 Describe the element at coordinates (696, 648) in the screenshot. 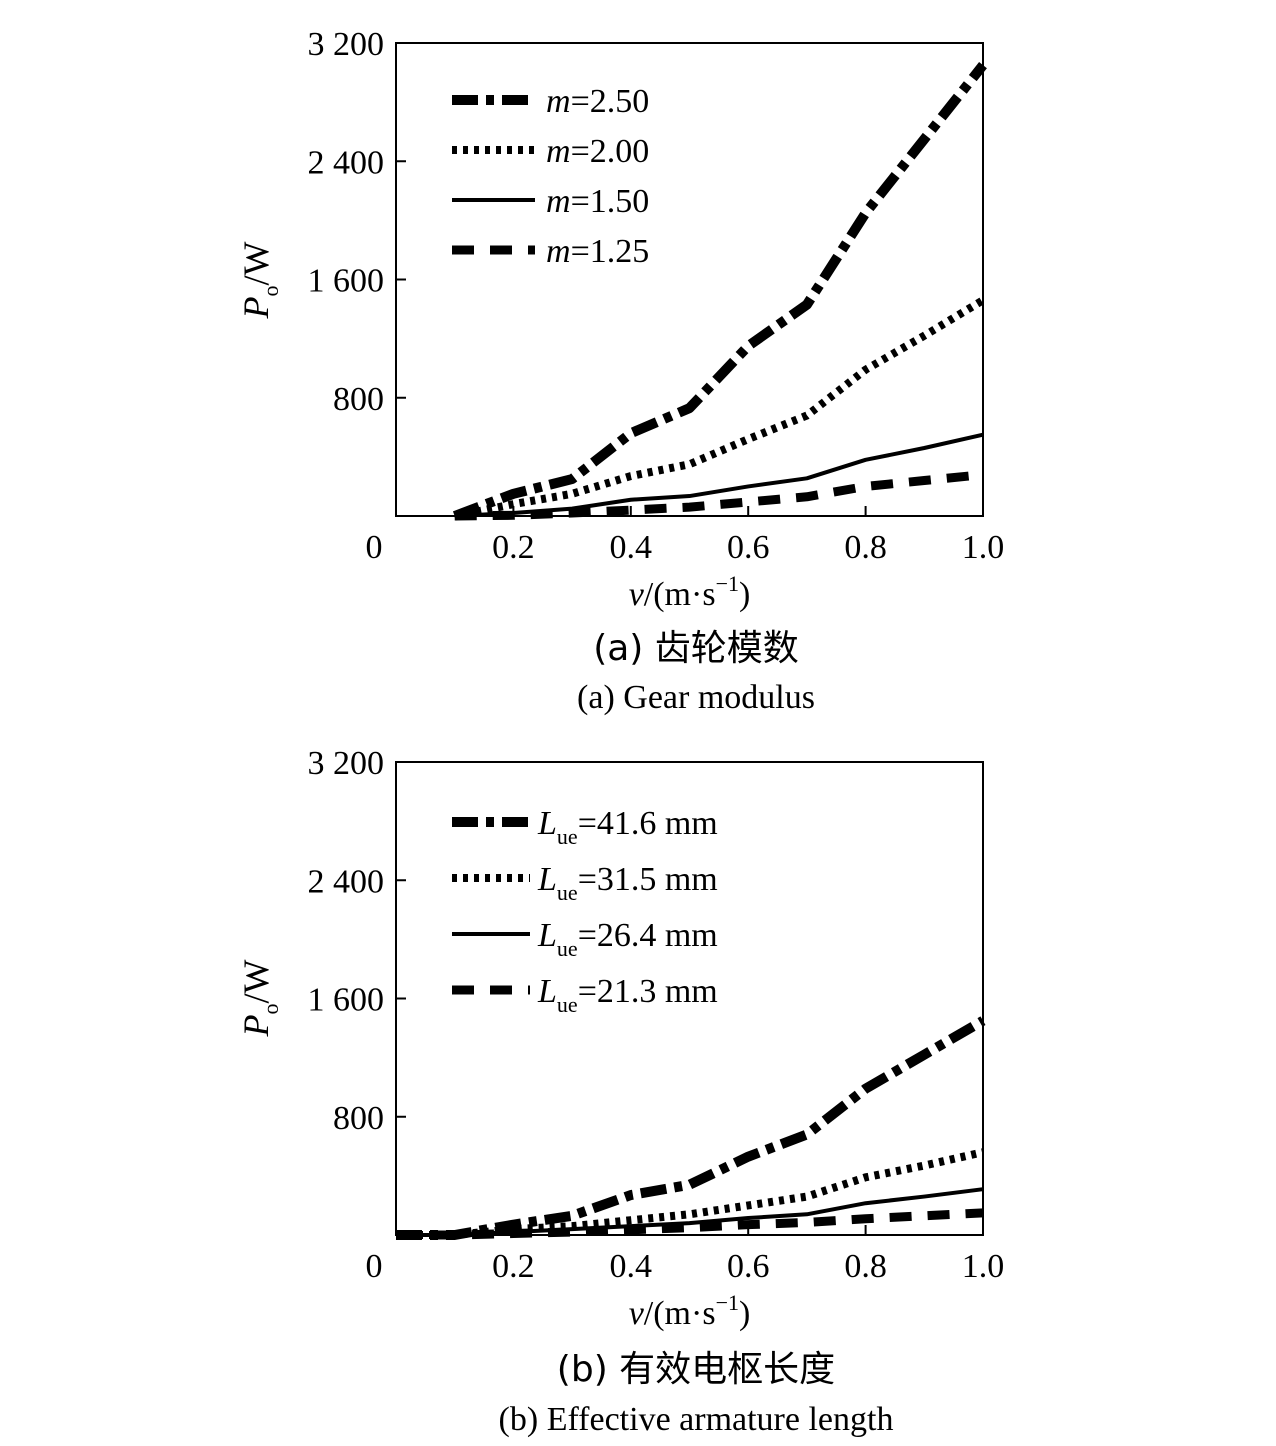

I see `caption-cn: (a) 齿轮模数` at that location.